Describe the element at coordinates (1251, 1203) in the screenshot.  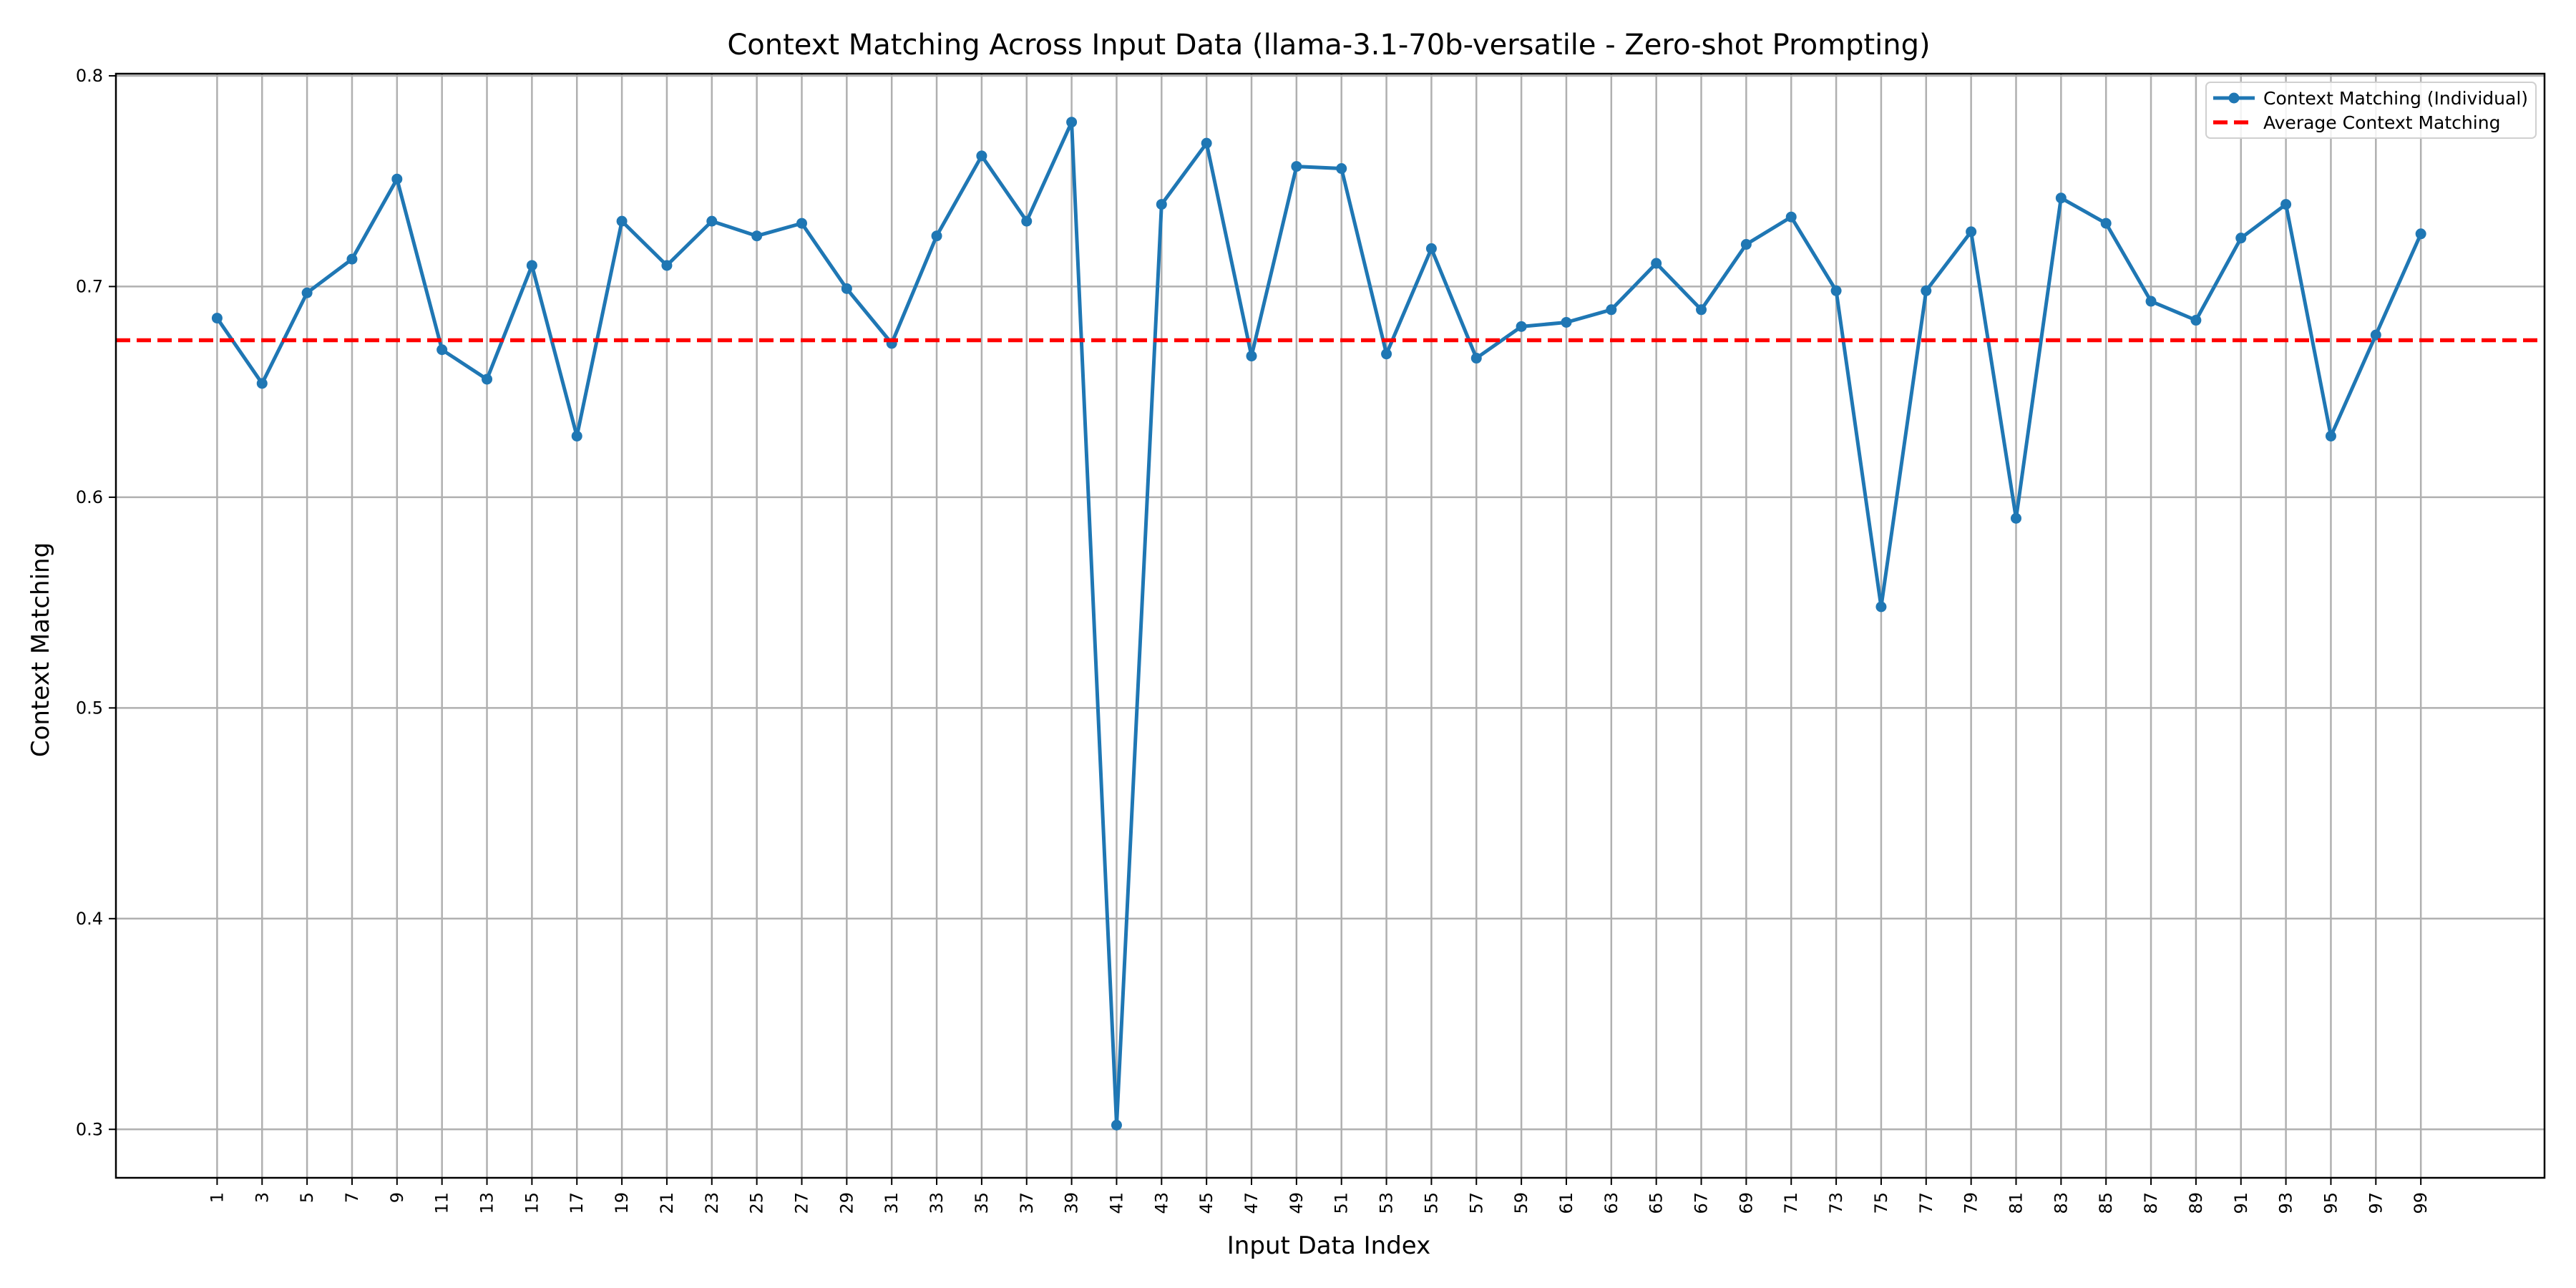
I see `x-tick-label: 47` at that location.